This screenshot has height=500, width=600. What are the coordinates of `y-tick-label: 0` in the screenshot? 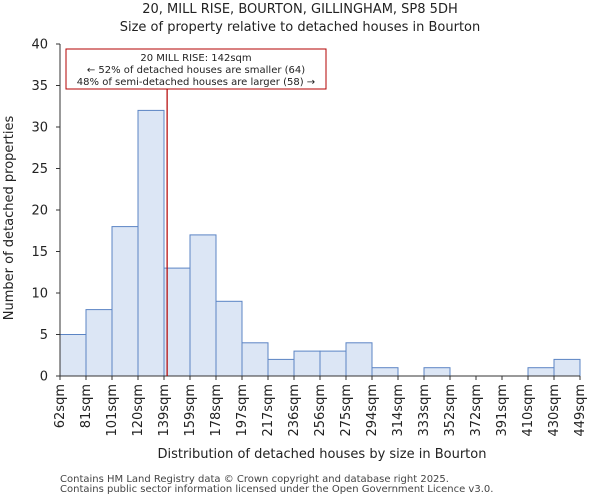 It's located at (44, 377).